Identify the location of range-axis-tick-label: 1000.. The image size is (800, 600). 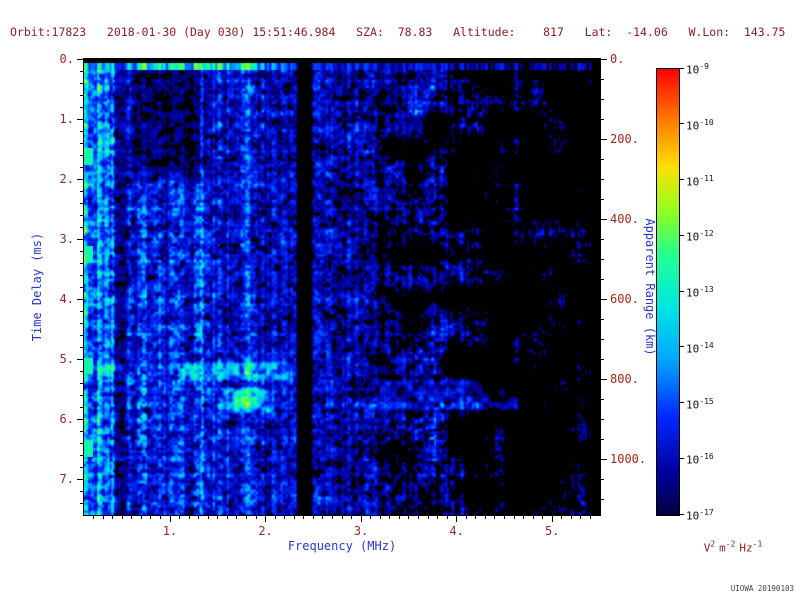
(628, 459).